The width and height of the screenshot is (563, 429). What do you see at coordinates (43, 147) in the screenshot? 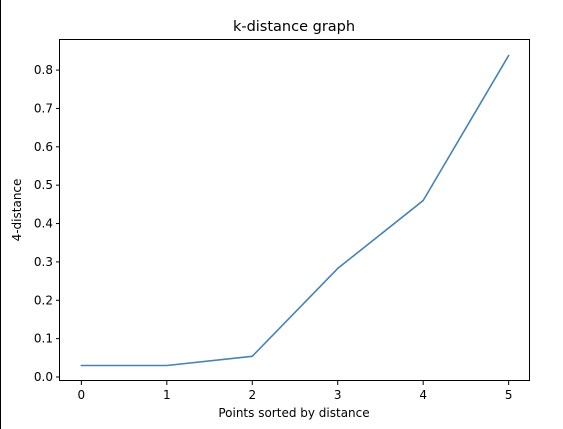
I see `y-tick-label: 0.6` at bounding box center [43, 147].